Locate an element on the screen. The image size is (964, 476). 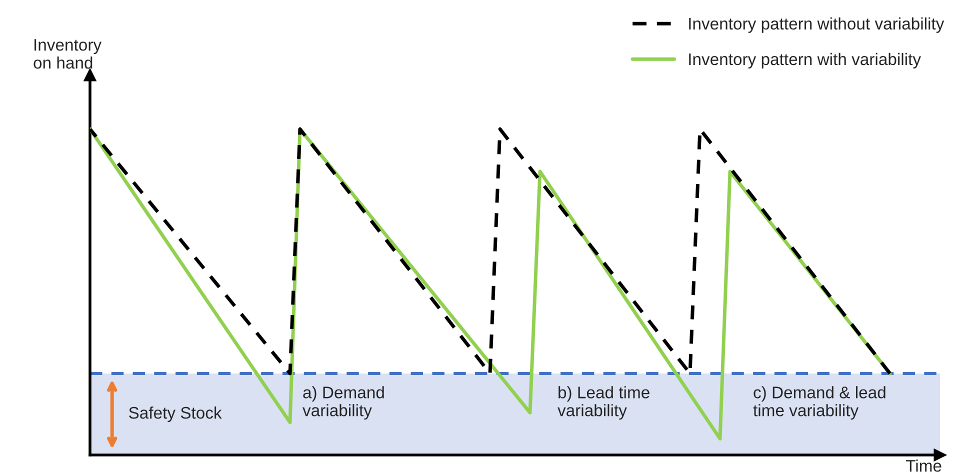
y-axis-title: Inventory on hand is located at coordinates (68, 54).